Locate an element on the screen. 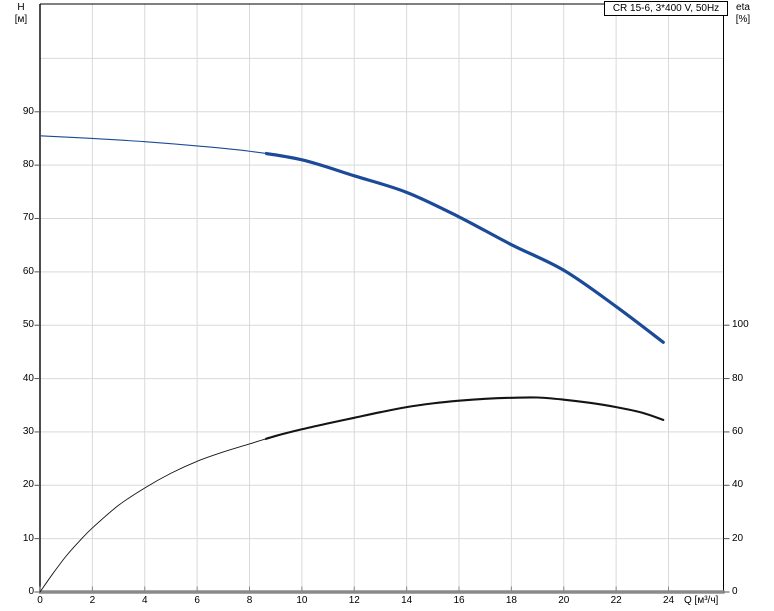 Image resolution: width=774 pixels, height=611 pixels. h-axis-tick-label: 30 is located at coordinates (28, 431).